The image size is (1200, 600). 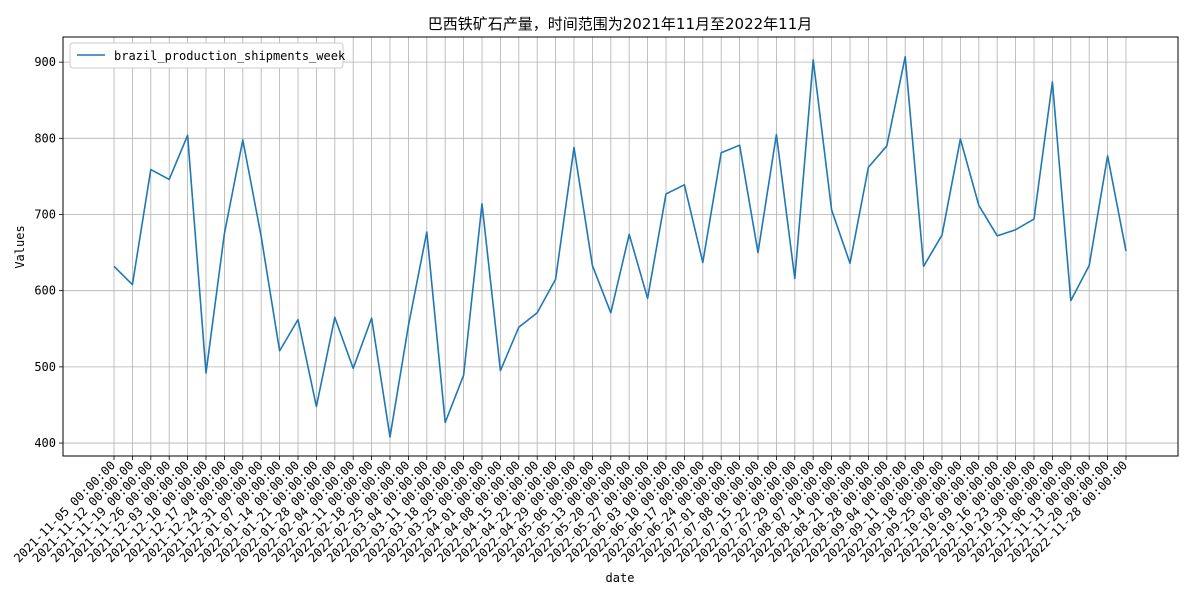 I want to click on y-tick-label: 500, so click(x=45, y=367).